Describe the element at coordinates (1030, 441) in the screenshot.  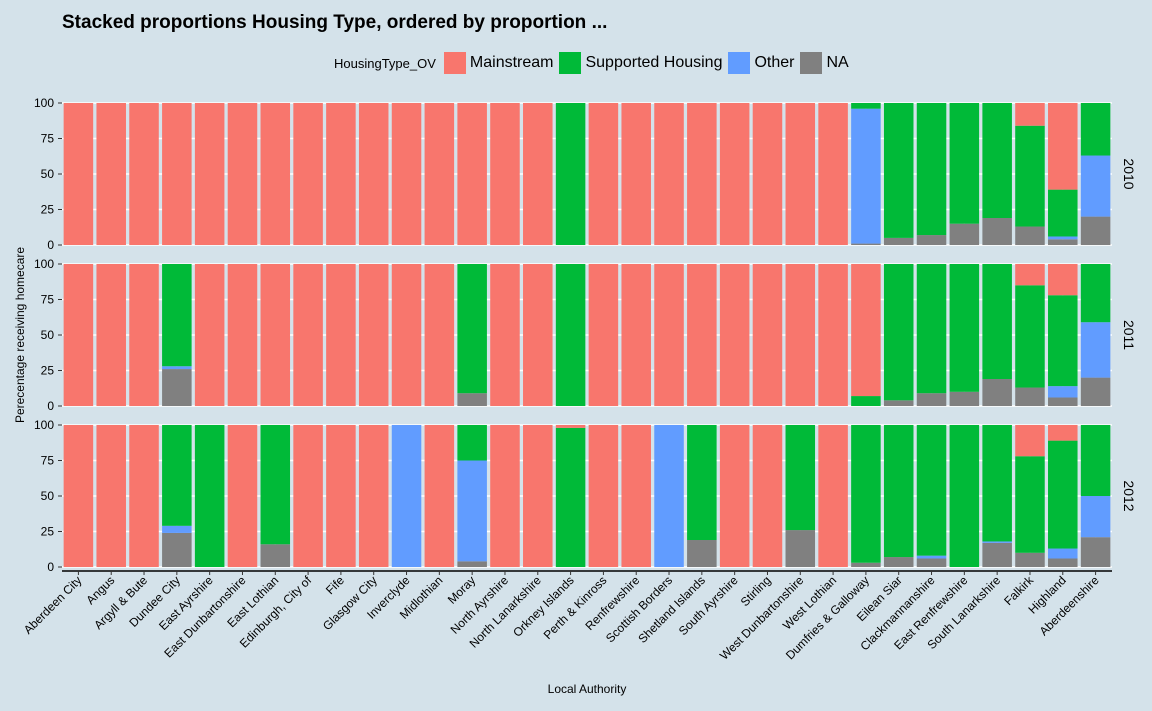
I see `bar-segment-mainstream-2012-falkirk` at that location.